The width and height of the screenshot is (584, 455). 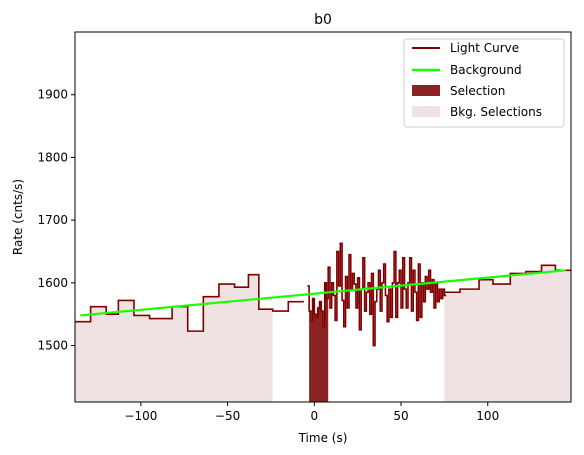 What do you see at coordinates (484, 48) in the screenshot?
I see `legend-label-light-curve: Light Curve` at bounding box center [484, 48].